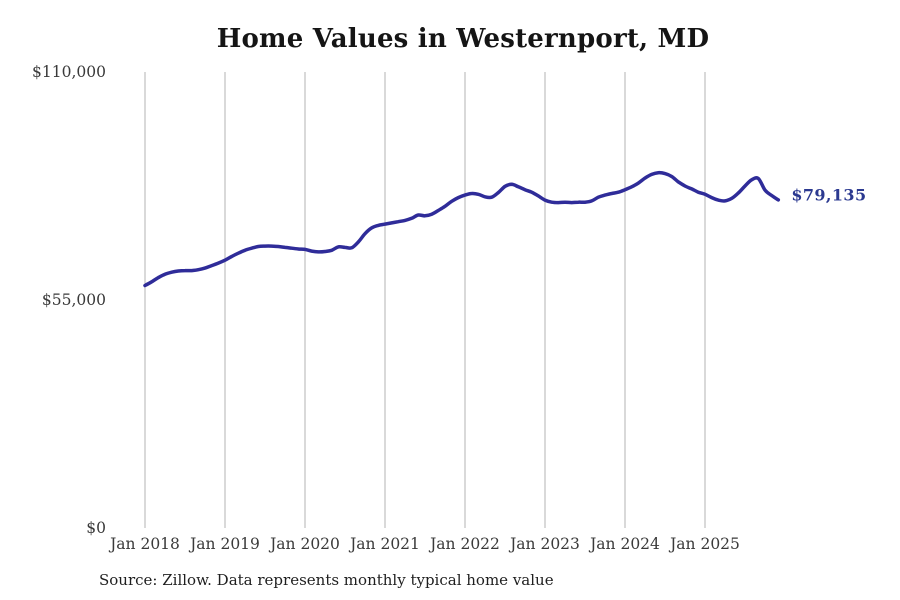 This screenshot has width=900, height=600. What do you see at coordinates (304, 544) in the screenshot?
I see `x-tick-label: Jan 2020` at bounding box center [304, 544].